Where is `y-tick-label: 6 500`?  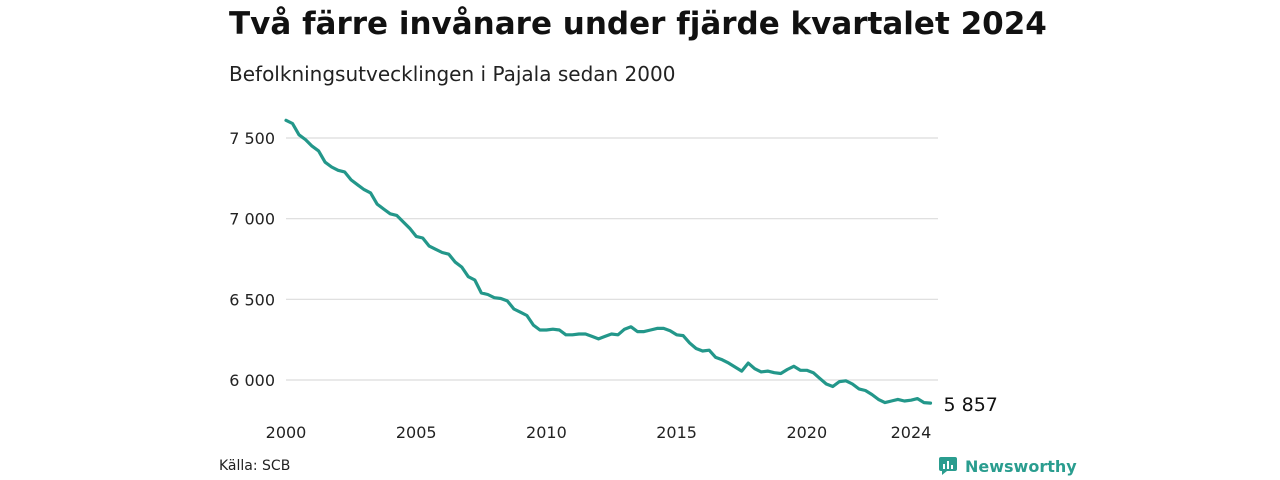
y-tick-label: 6 500 is located at coordinates (252, 299).